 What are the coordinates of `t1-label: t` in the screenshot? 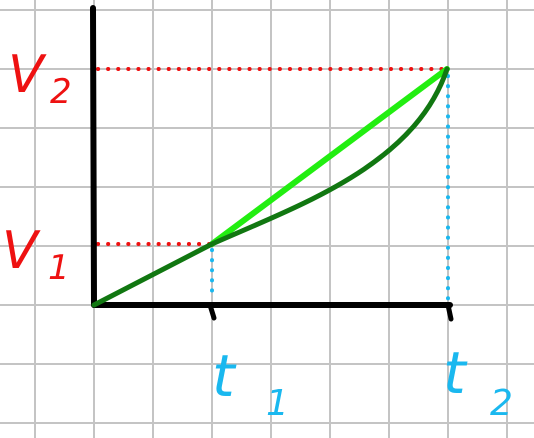 It's located at (224, 376).